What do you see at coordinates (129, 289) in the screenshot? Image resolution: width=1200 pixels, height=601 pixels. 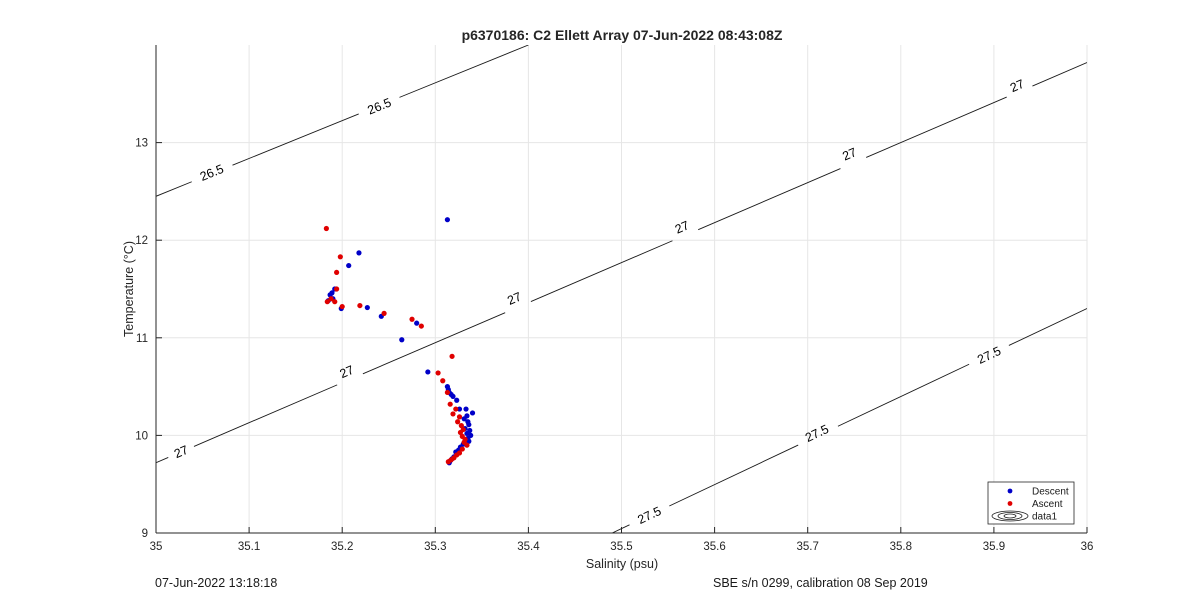 I see `y-axis-label: Temperature (°C)` at bounding box center [129, 289].